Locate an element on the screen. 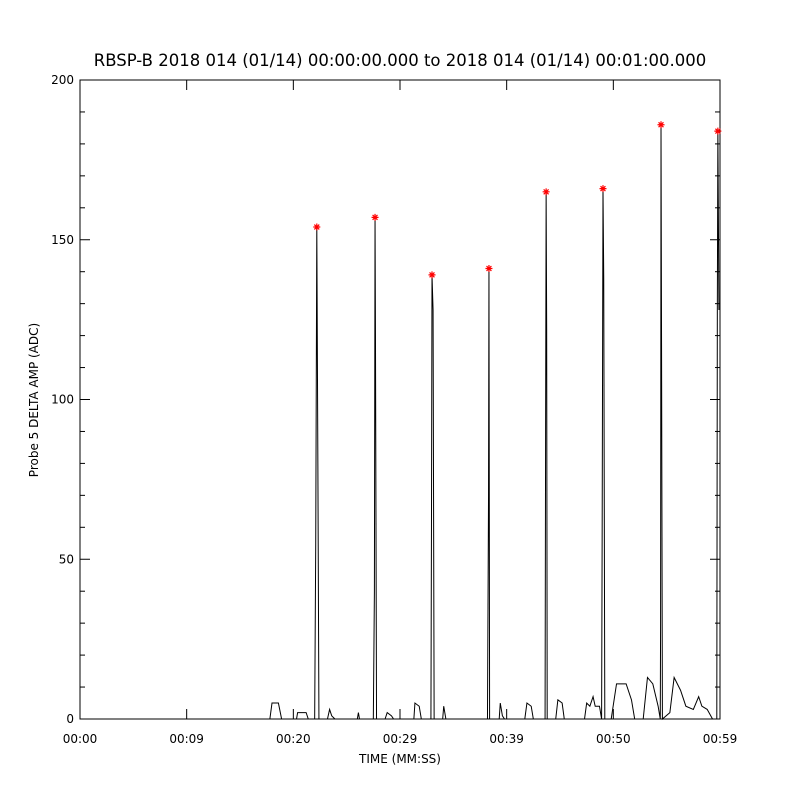 Image resolution: width=800 pixels, height=804 pixels. x-tick-label: 00:00 is located at coordinates (80, 739).